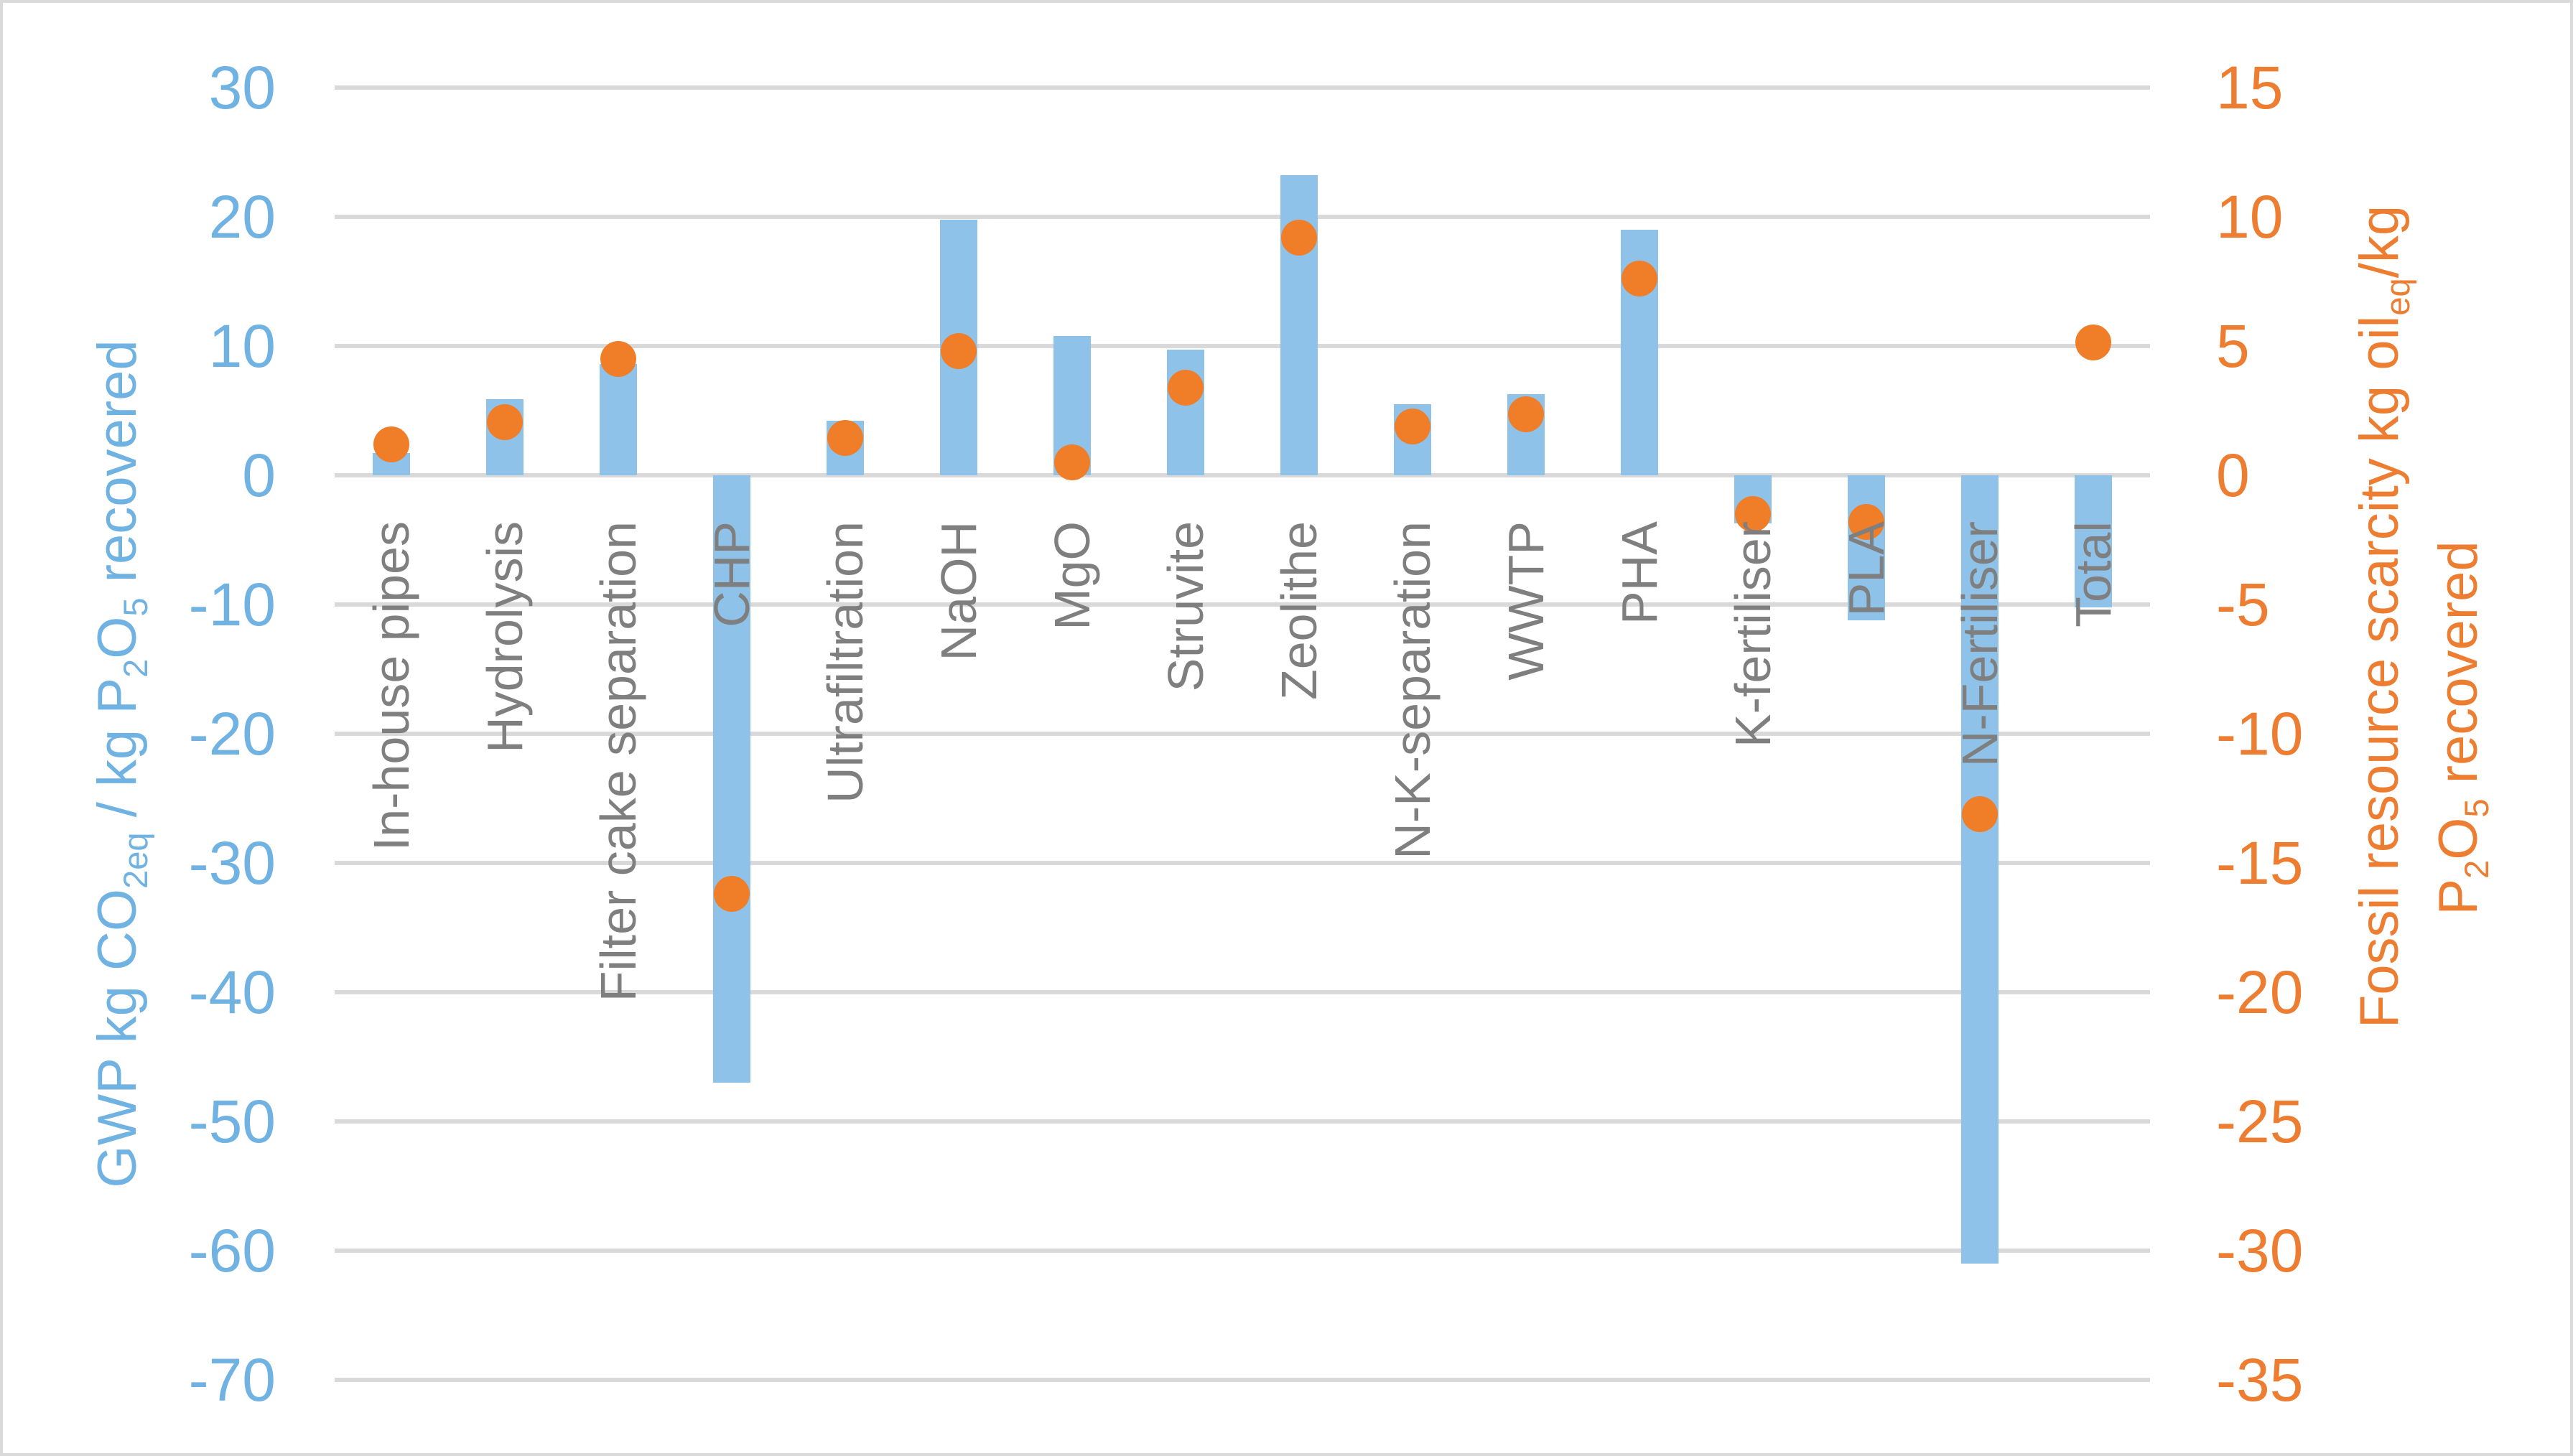 Image resolution: width=2573 pixels, height=1456 pixels. I want to click on left-axis-tick-label: -30, so click(232, 863).